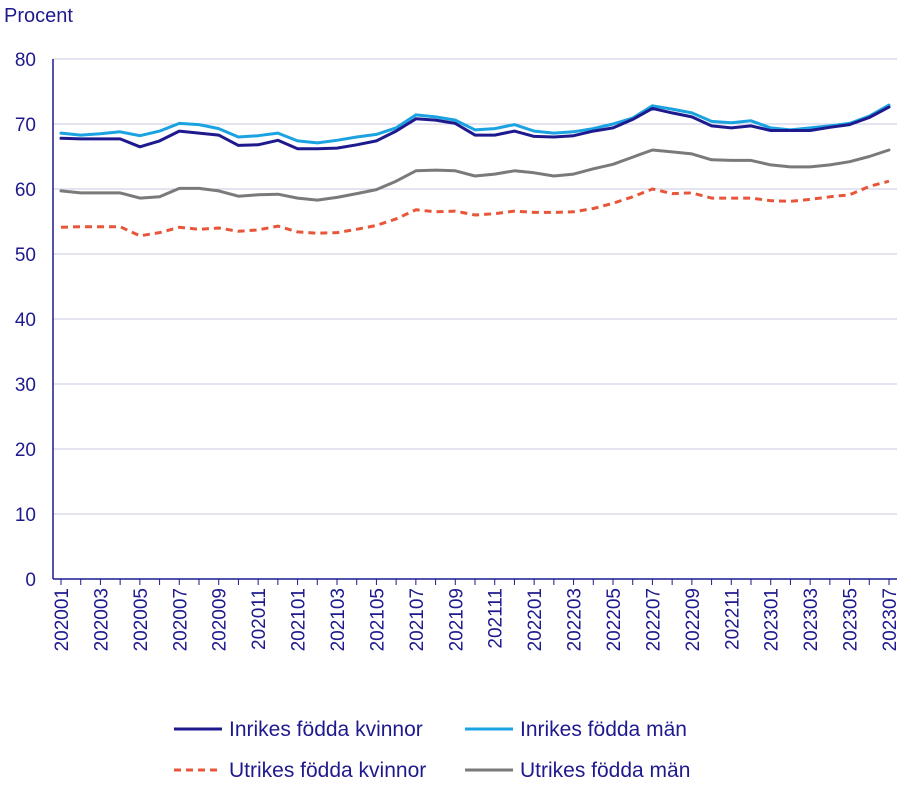 The image size is (911, 799). I want to click on y-tick-label: 40, so click(25, 320).